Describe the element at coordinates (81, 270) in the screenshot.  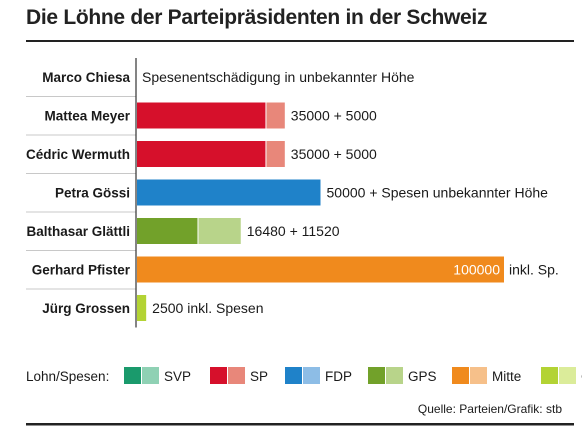
I see `category-label: Gerhard Pfister` at that location.